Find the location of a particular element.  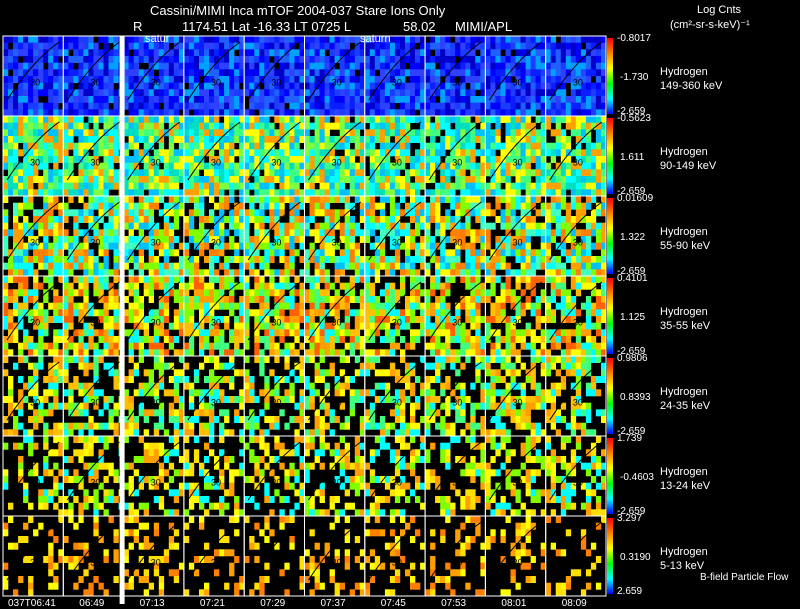

colorbar-min-label: -2.659 is located at coordinates (631, 191).